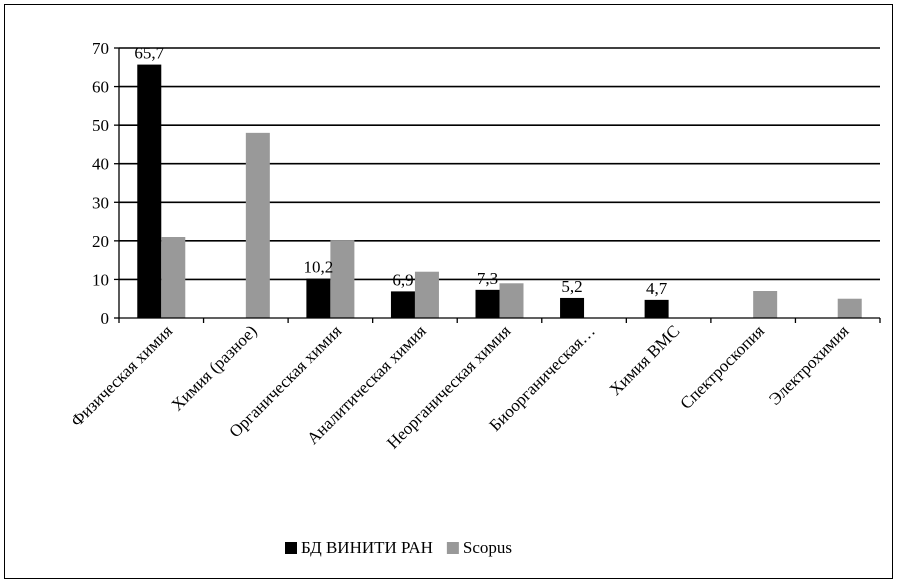 This screenshot has width=899, height=585. Describe the element at coordinates (105, 318) in the screenshot. I see `y-tick-label: 0` at that location.